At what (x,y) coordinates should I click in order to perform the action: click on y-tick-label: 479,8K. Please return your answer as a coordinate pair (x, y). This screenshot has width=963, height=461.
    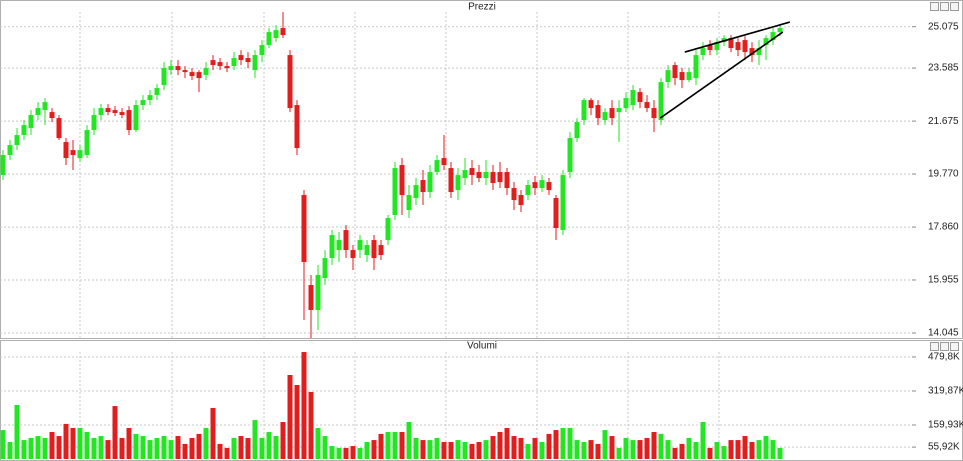
    Looking at the image, I should click on (944, 357).